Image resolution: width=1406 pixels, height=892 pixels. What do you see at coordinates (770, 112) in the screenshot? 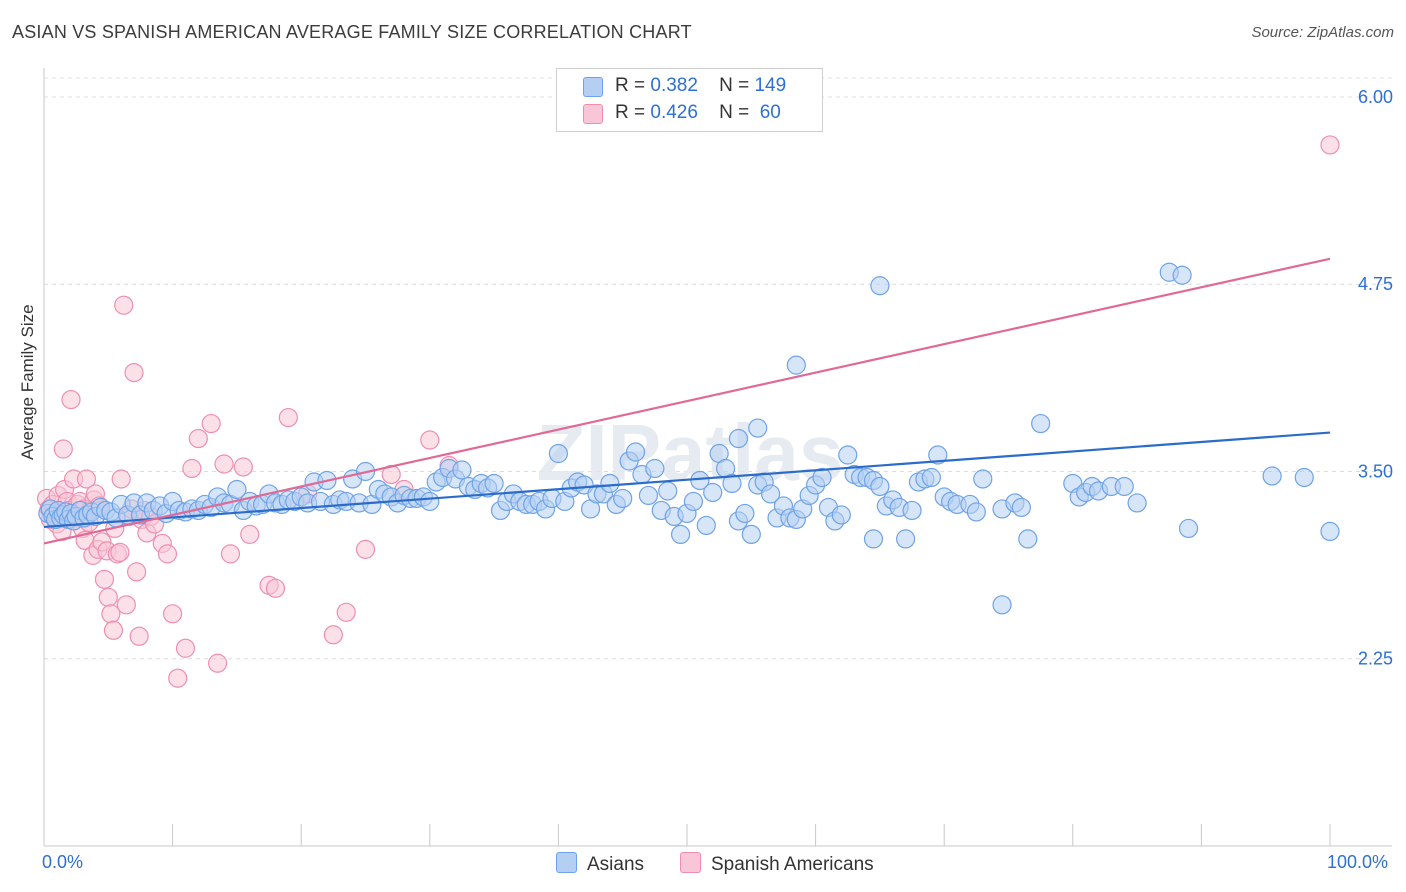
I see `legend-n-value-spanish: 60` at bounding box center [770, 112].